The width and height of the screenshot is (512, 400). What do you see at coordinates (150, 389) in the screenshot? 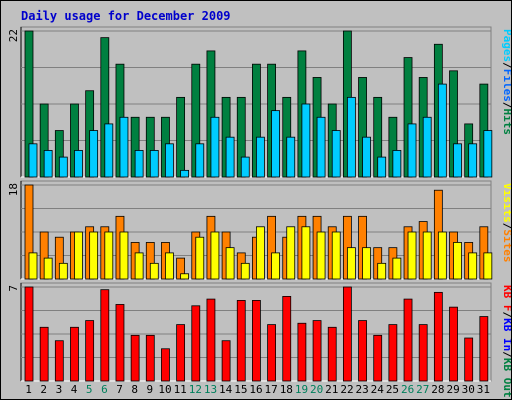
I see `x-tick-label-9: 9` at bounding box center [150, 389].